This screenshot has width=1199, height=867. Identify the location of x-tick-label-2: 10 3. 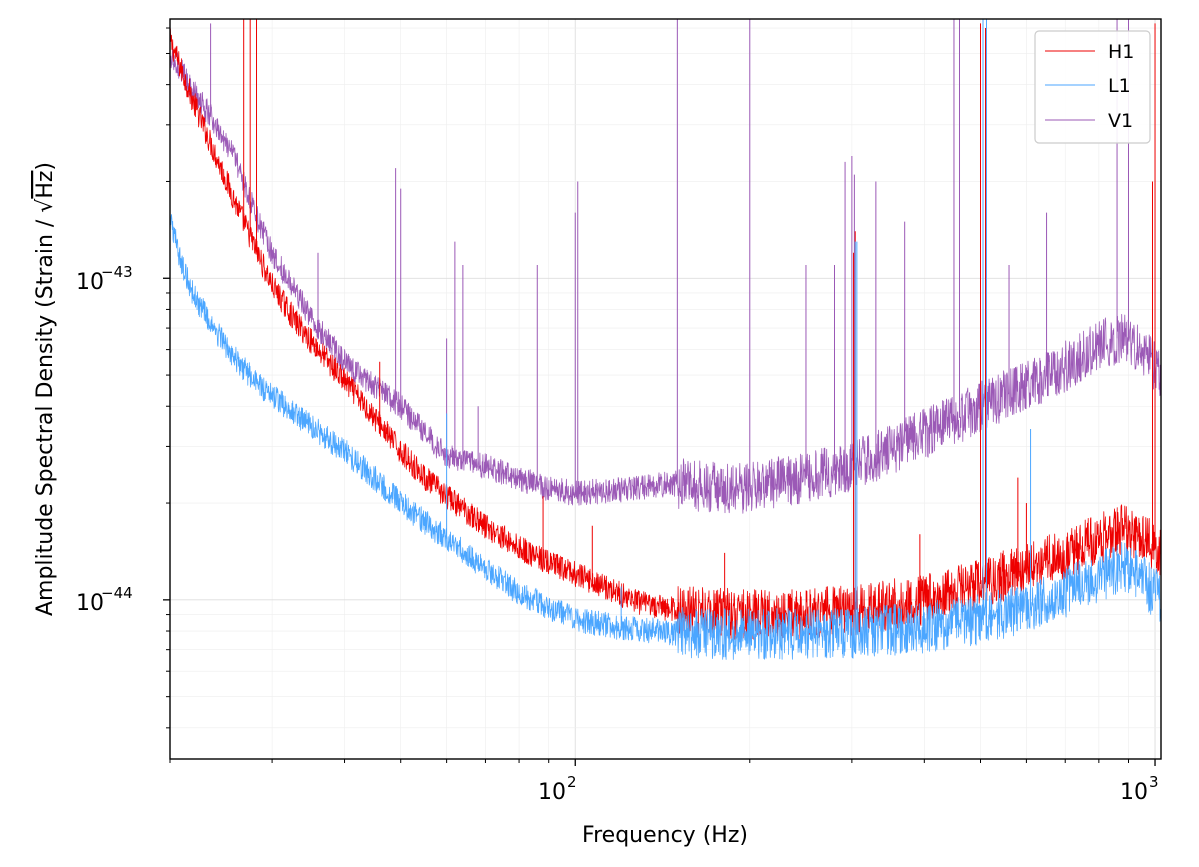
(1139, 789).